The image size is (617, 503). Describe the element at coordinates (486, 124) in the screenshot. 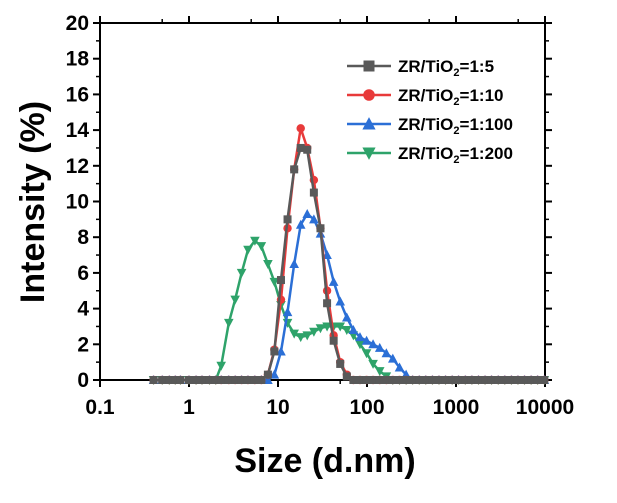

I see `legend-label-tail: =1:100` at that location.